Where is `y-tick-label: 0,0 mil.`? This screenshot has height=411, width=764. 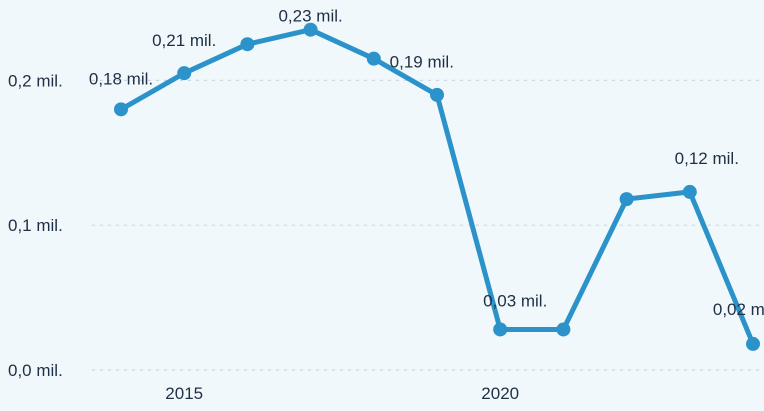
y-tick-label: 0,0 mil. is located at coordinates (35, 370).